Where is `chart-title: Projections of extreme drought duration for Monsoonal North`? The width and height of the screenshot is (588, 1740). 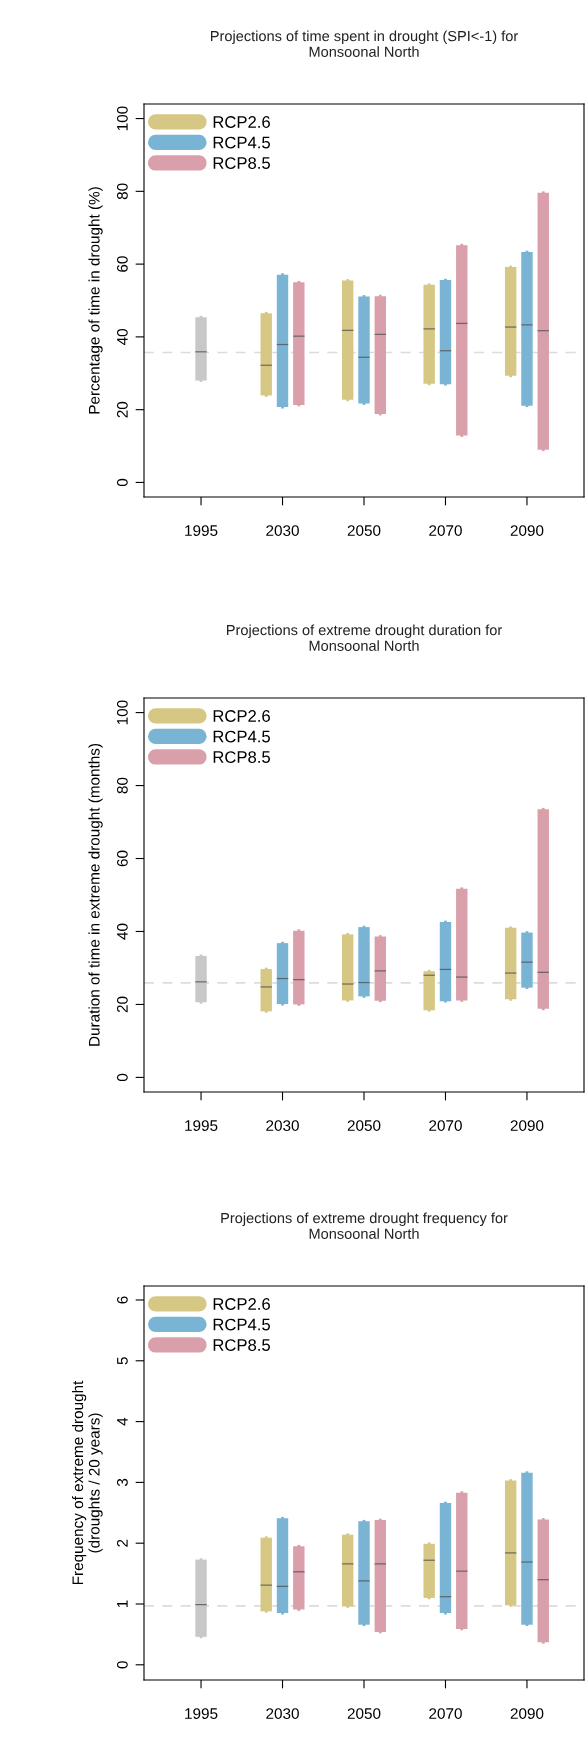 chart-title: Projections of extreme drought duration for Monsoonal North is located at coordinates (364, 637).